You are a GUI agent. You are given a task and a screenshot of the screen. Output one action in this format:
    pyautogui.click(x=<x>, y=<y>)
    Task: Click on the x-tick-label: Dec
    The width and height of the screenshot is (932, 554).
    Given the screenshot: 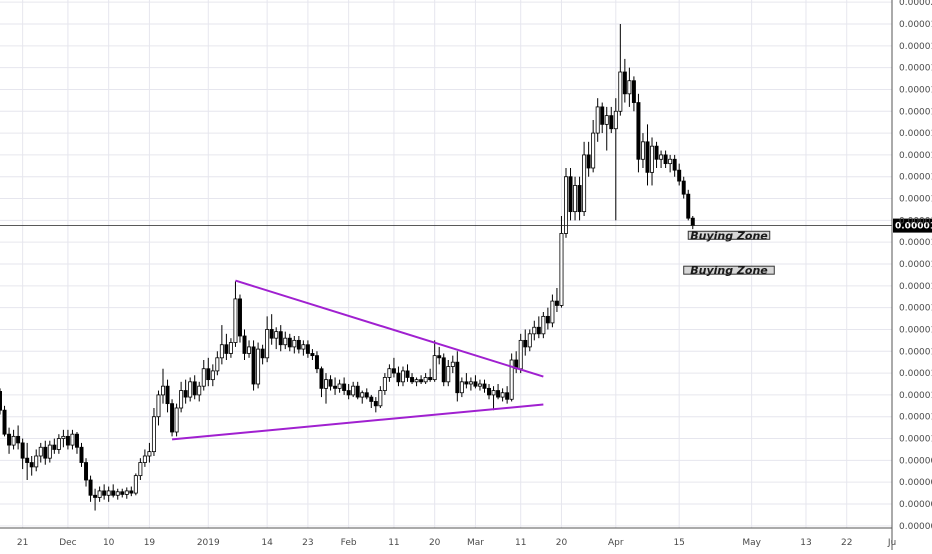 What is the action you would take?
    pyautogui.click(x=67, y=543)
    